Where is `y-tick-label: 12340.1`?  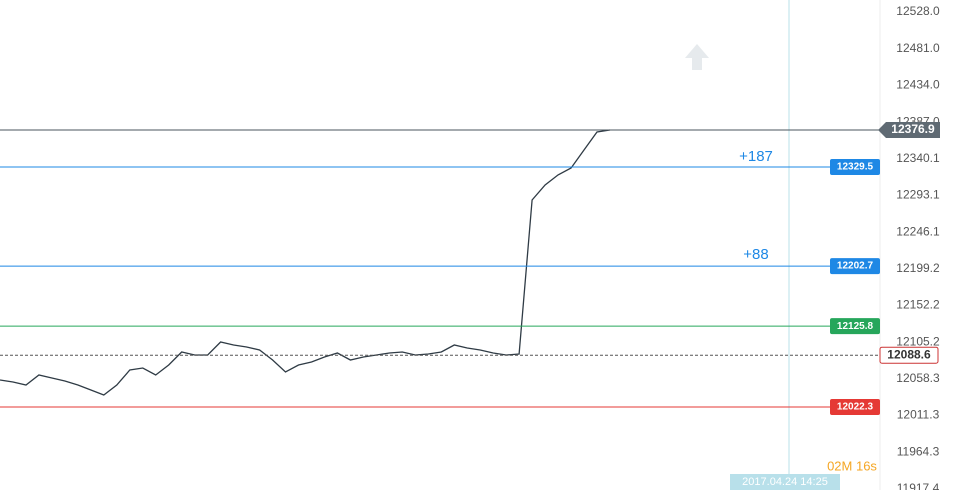 y-tick-label: 12340.1 is located at coordinates (918, 158).